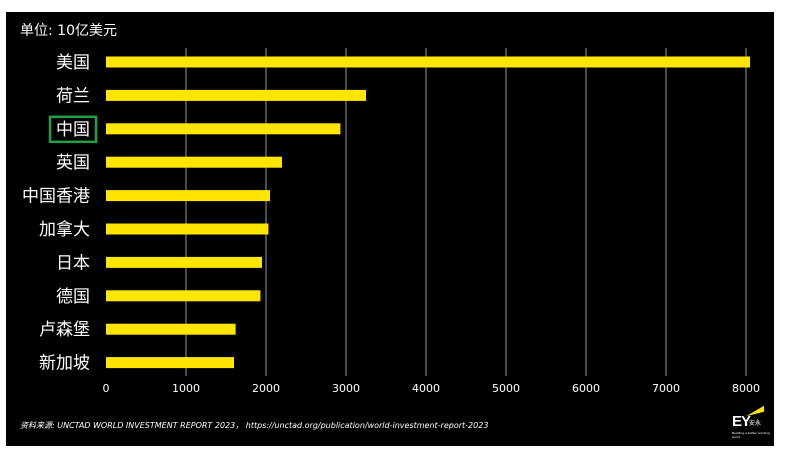  I want to click on category-label: 中国, so click(73, 130).